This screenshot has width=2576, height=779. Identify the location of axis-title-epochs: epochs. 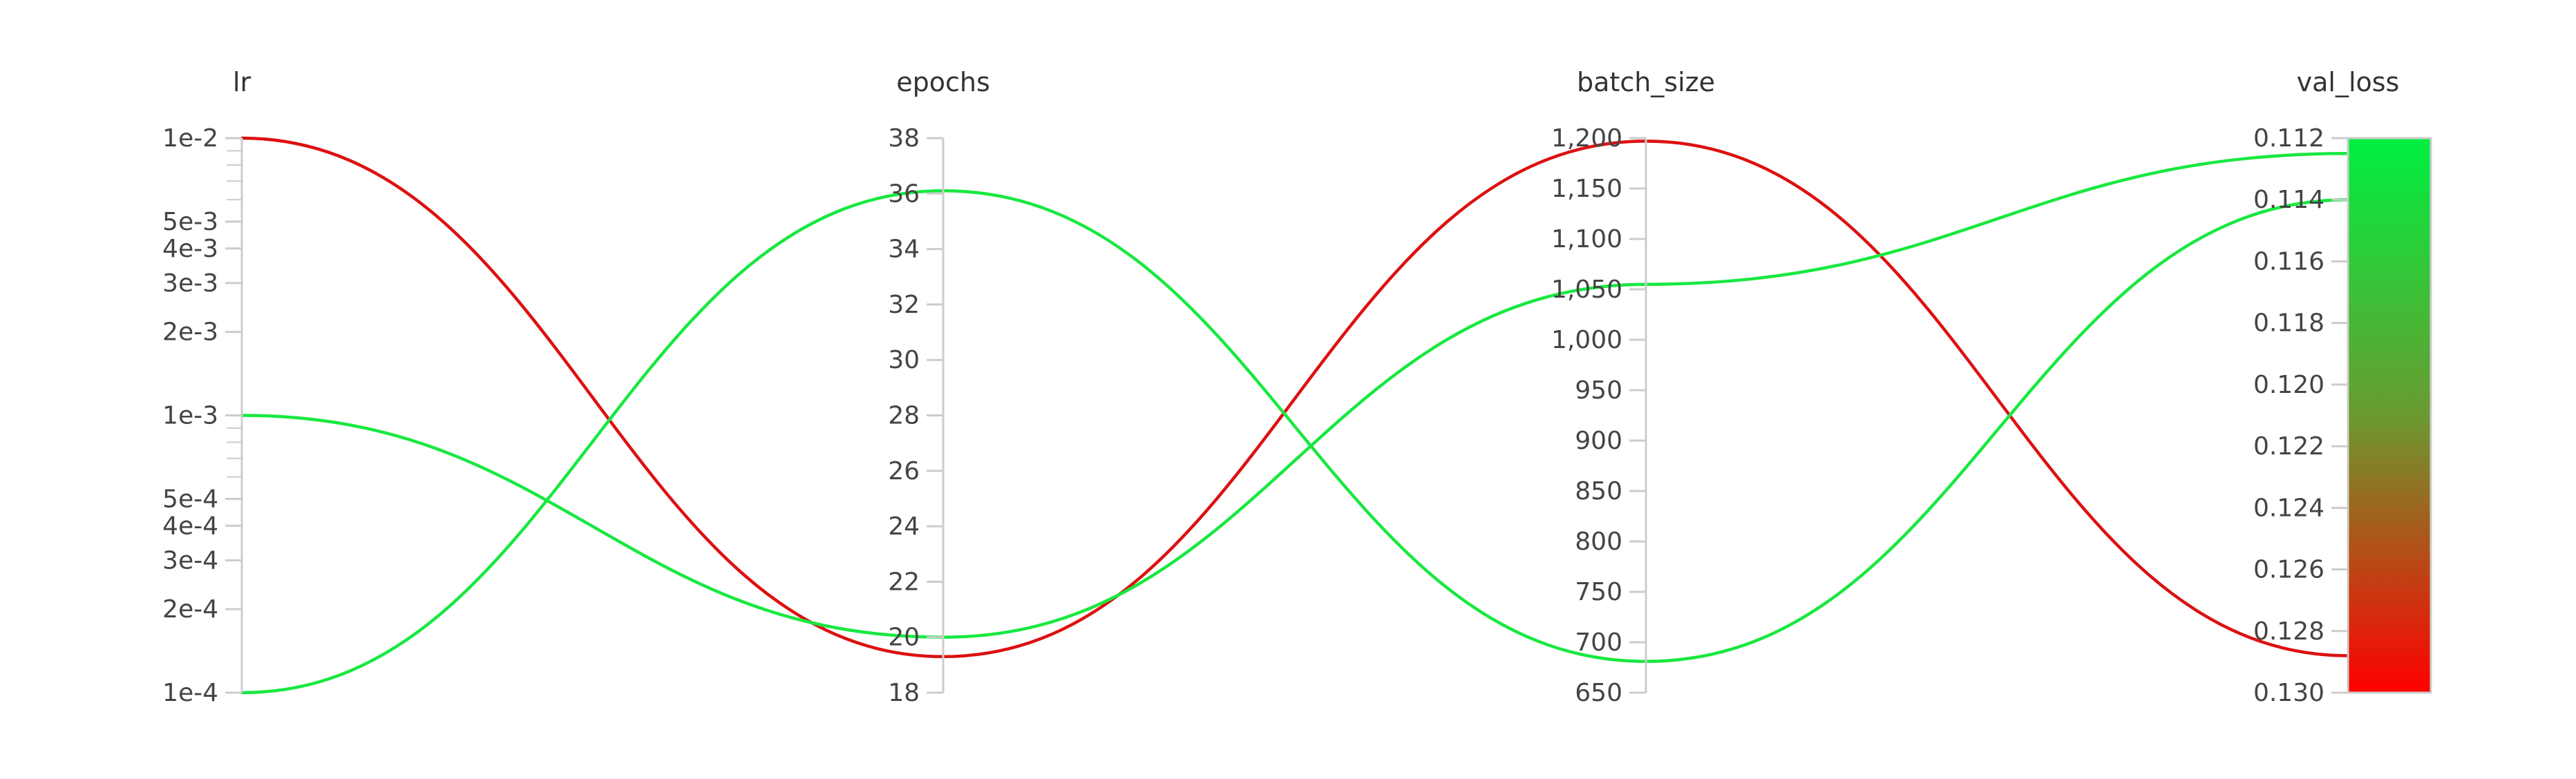
(943, 82).